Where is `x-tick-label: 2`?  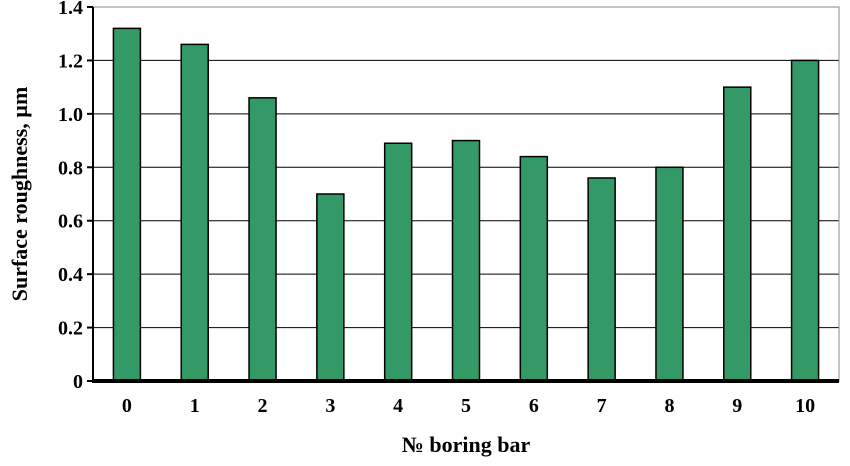 x-tick-label: 2 is located at coordinates (263, 406).